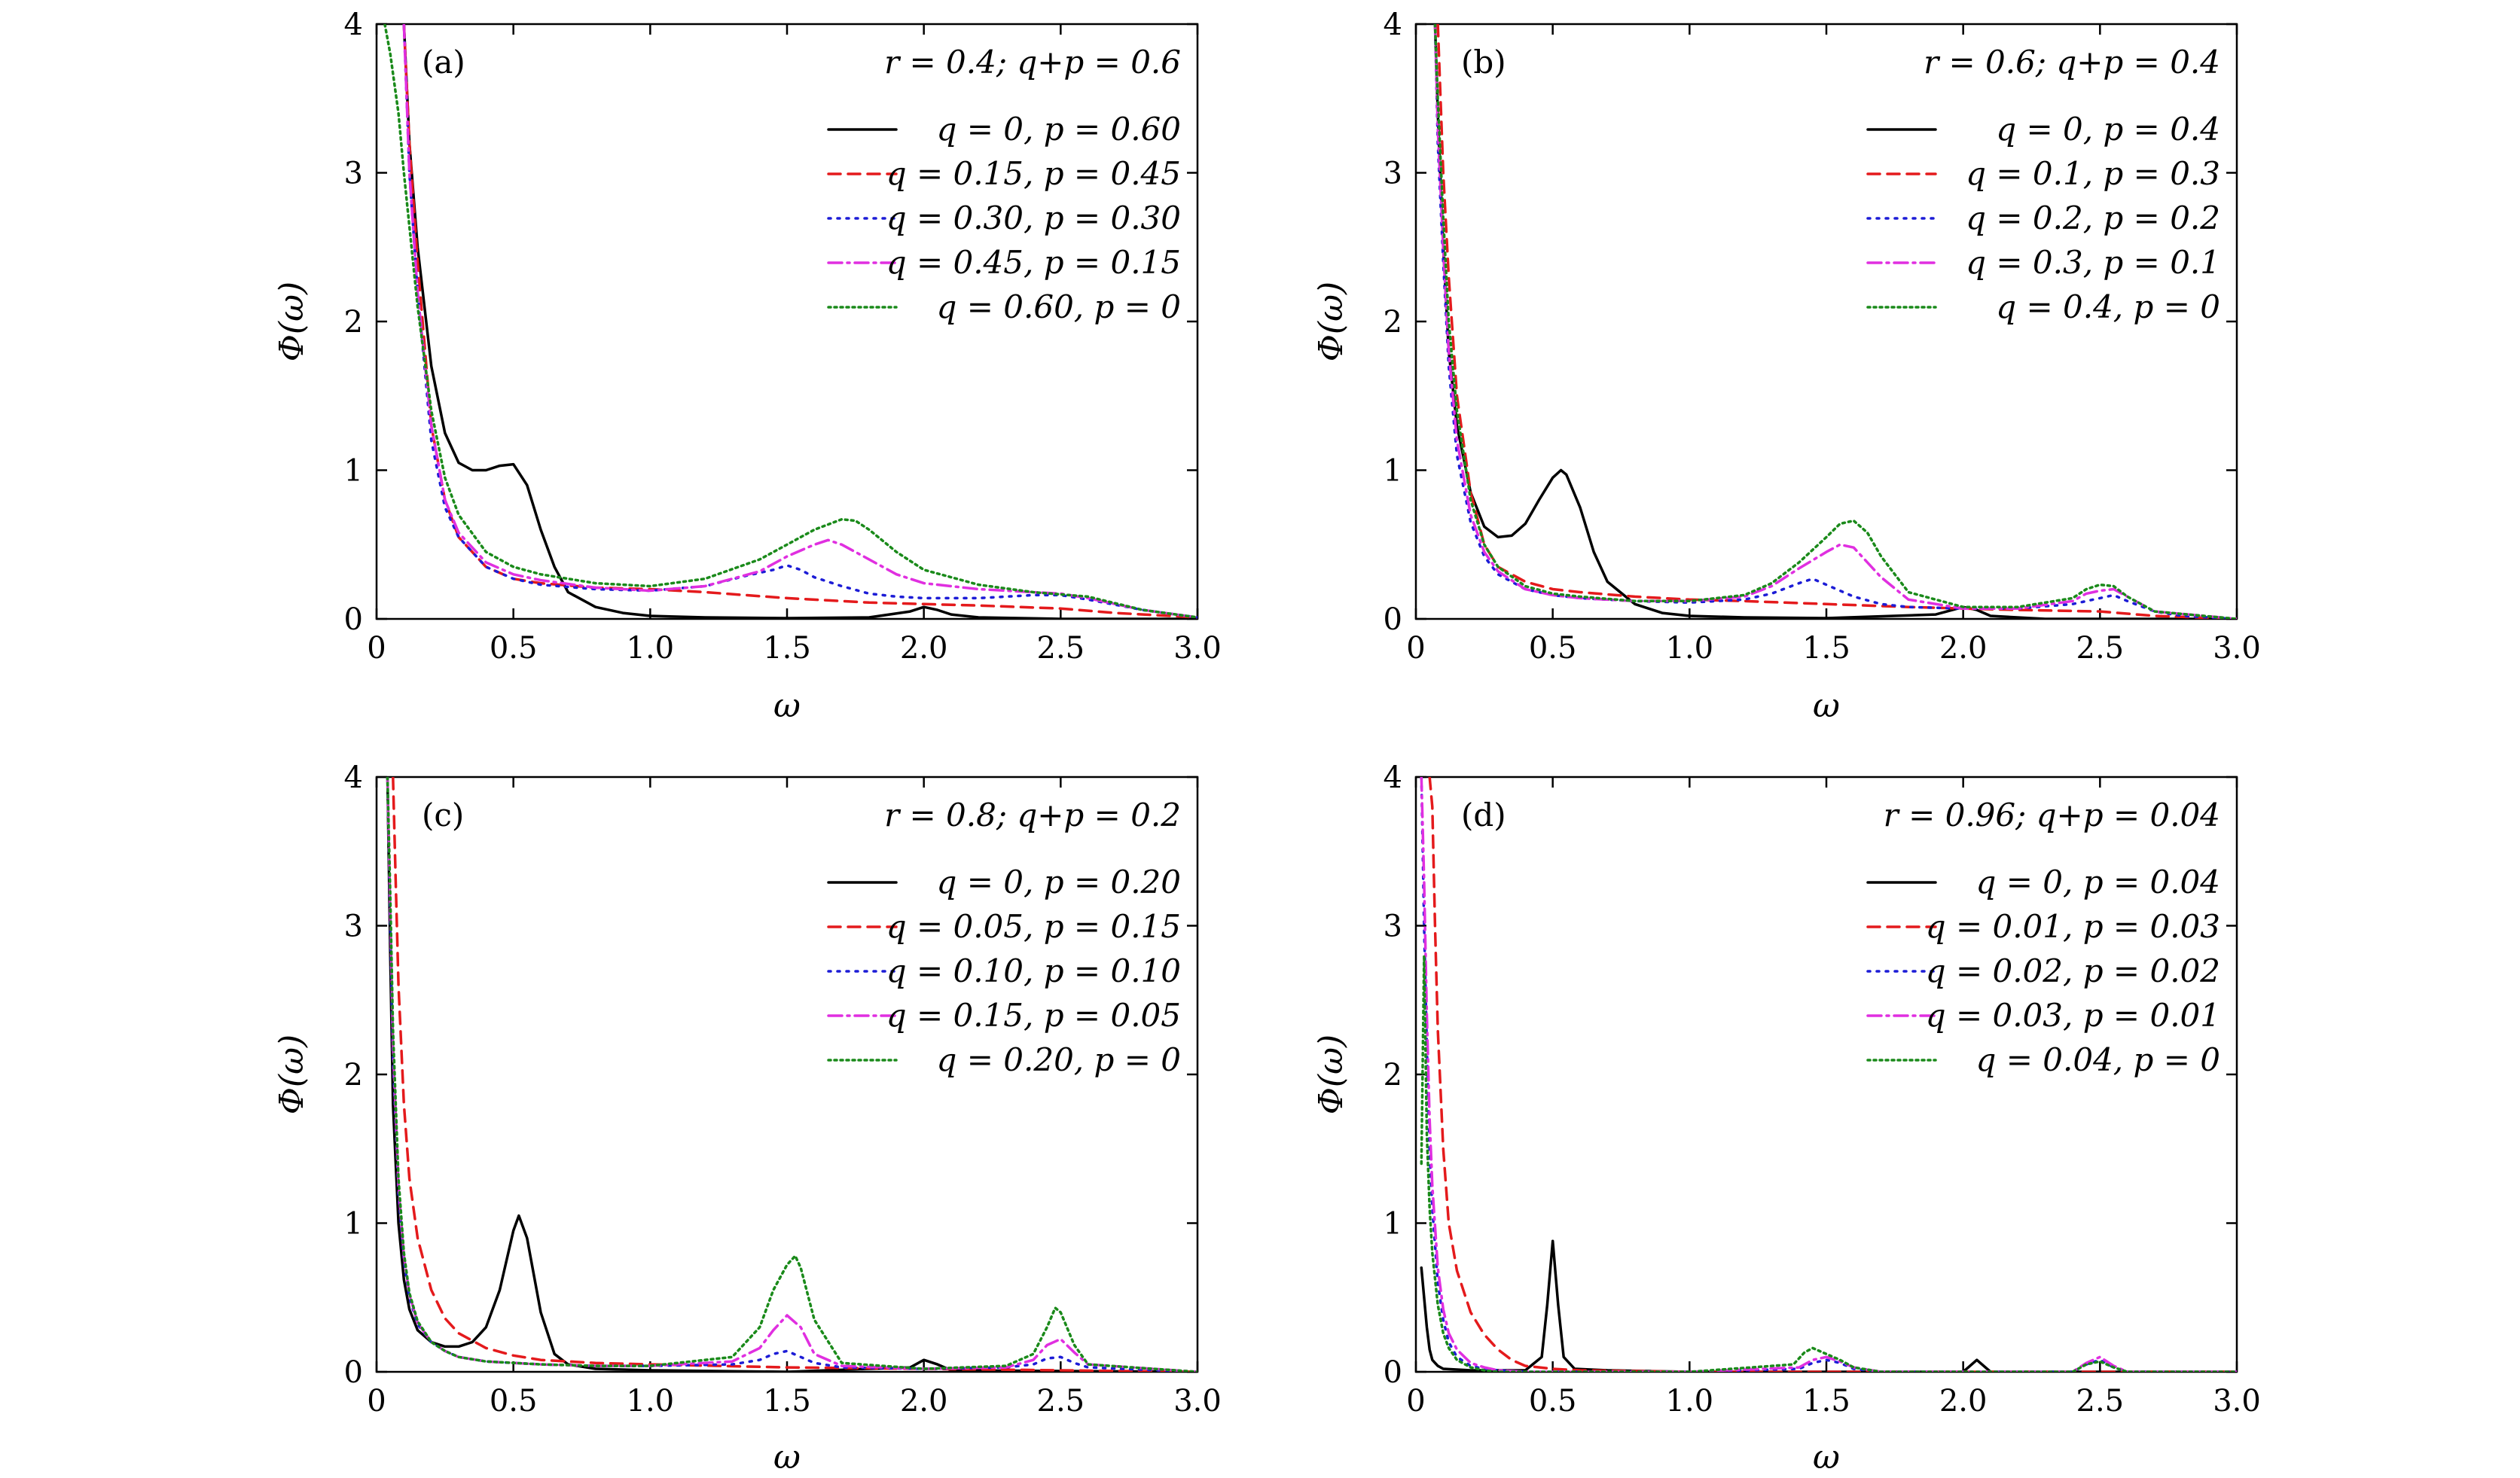  What do you see at coordinates (2108, 306) in the screenshot?
I see `legend-label: q = 0.4, p = 0` at bounding box center [2108, 306].